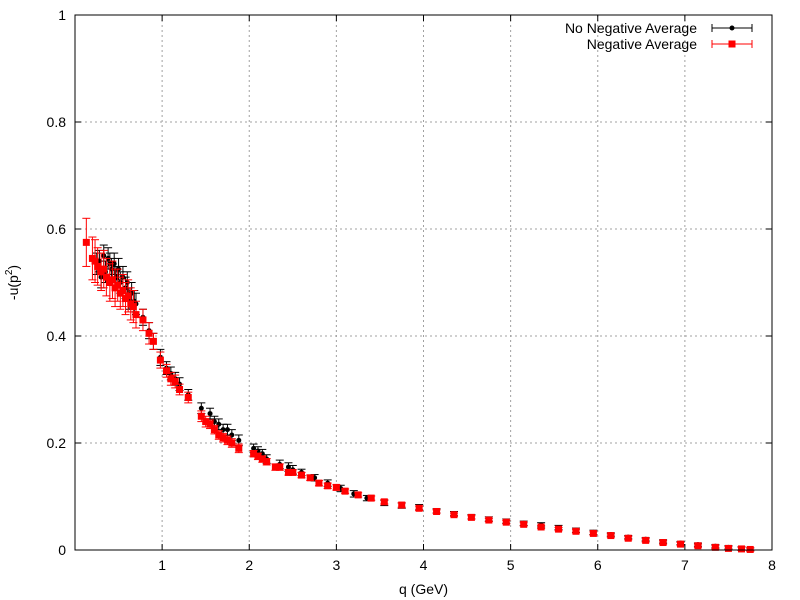 This screenshot has height=600, width=800. What do you see at coordinates (13, 267) in the screenshot?
I see `y-axis-label-close: )` at bounding box center [13, 267].